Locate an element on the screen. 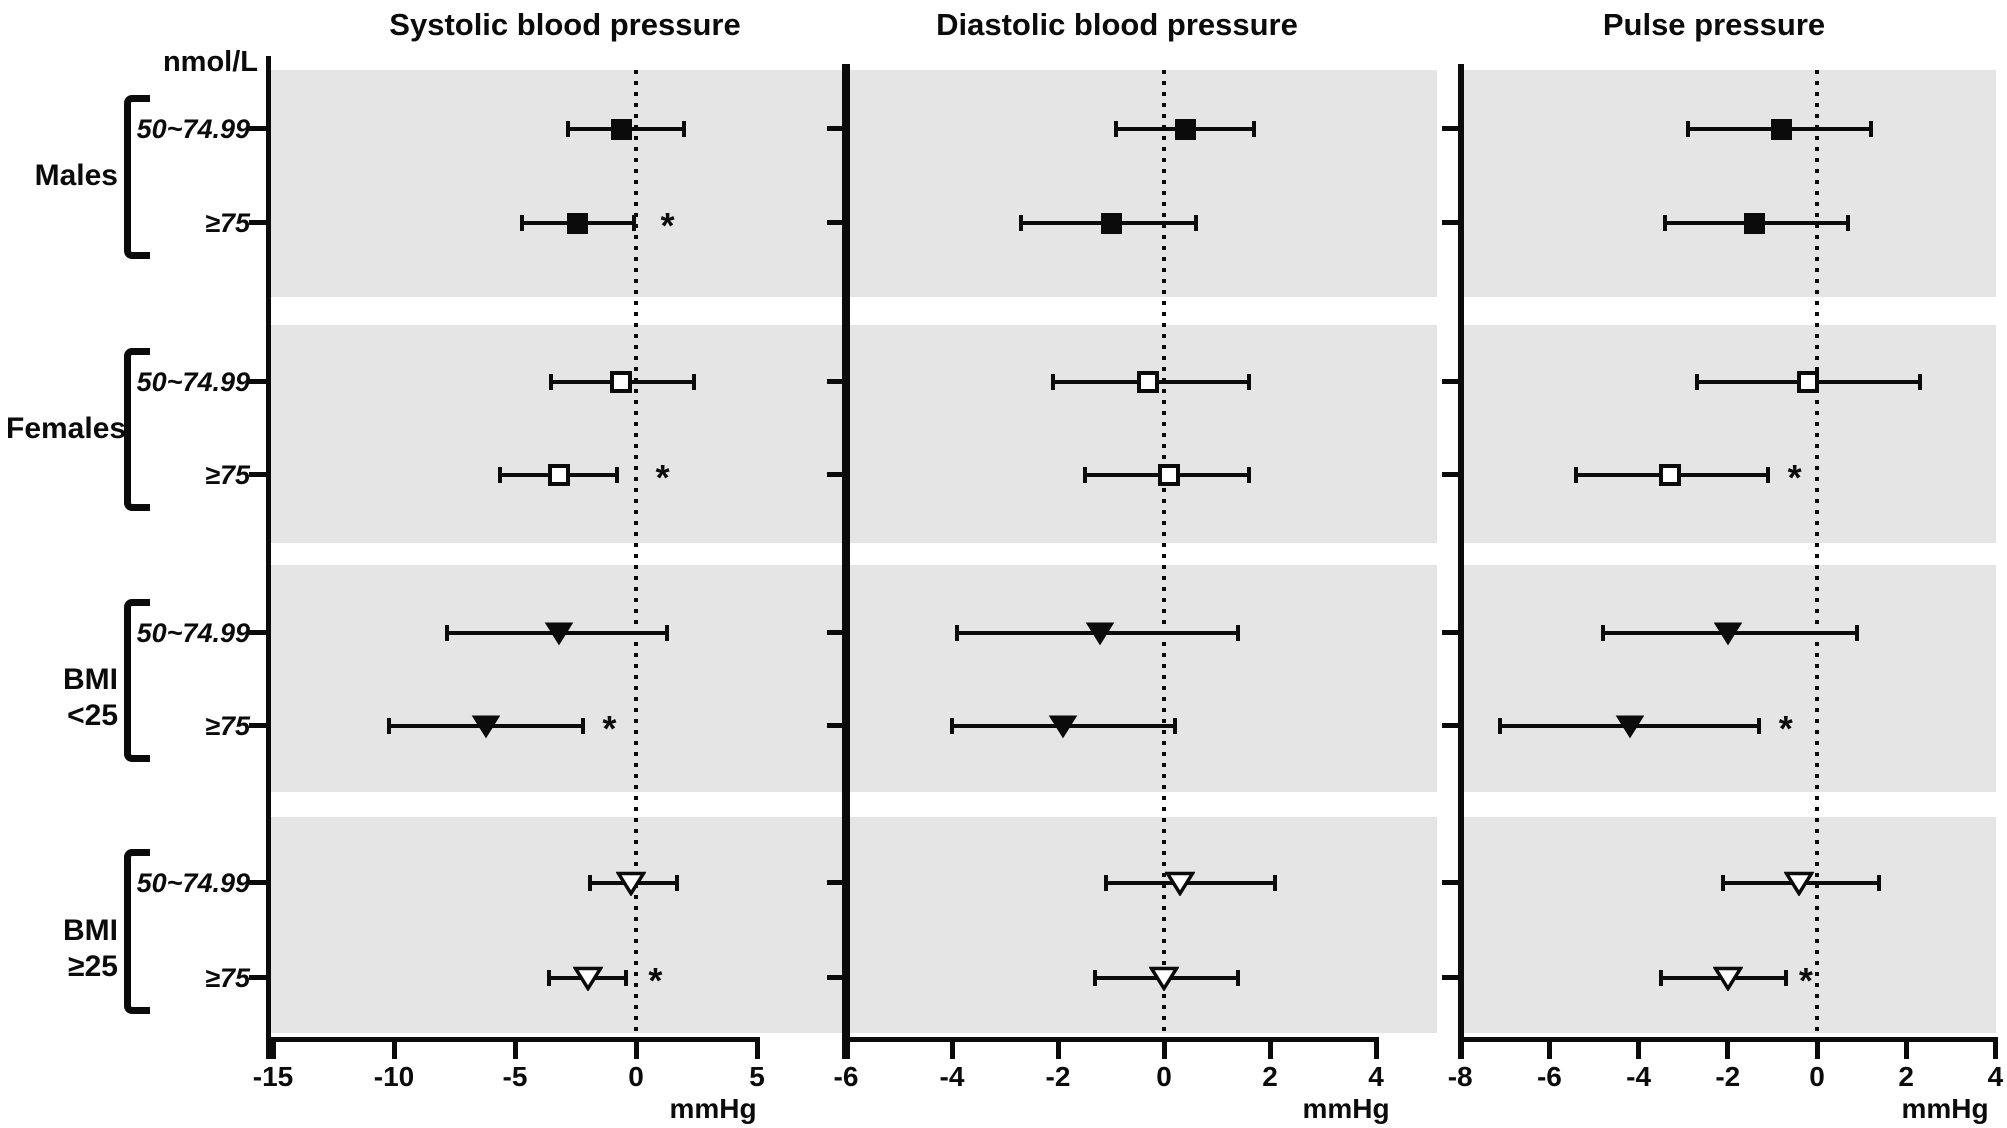  group-label-bmi-25: BMI <25 is located at coordinates (90, 697).